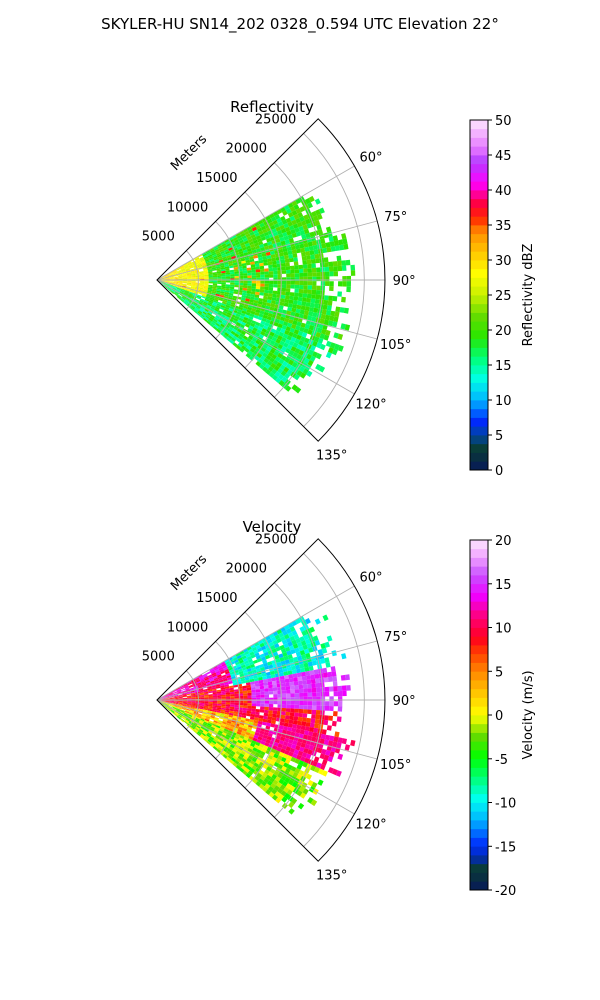  What do you see at coordinates (246, 569) in the screenshot?
I see `range-tick-label-3: 20000` at bounding box center [246, 569].